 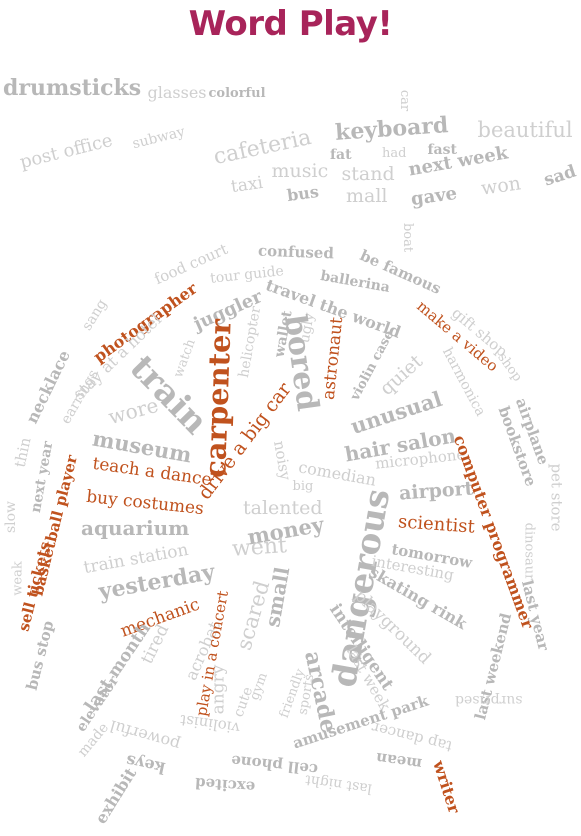 I want to click on cloud-word: taxi, so click(x=247, y=184).